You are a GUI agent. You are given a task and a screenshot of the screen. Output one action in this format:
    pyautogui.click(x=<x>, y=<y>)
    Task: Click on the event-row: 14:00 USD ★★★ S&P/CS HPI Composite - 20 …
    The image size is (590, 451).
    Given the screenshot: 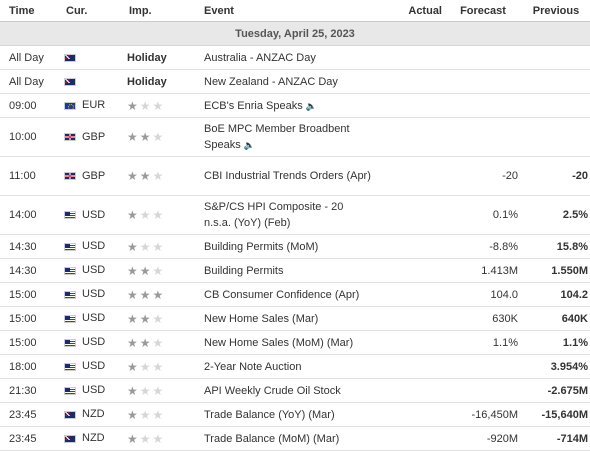 What is the action you would take?
    pyautogui.click(x=295, y=215)
    